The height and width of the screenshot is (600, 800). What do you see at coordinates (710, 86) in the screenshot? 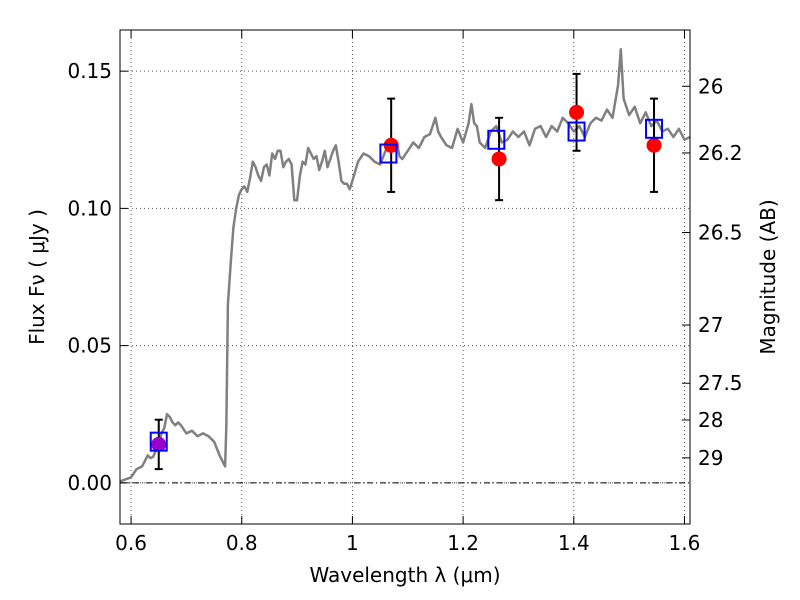
I see `right-tick-label: 26` at bounding box center [710, 86].